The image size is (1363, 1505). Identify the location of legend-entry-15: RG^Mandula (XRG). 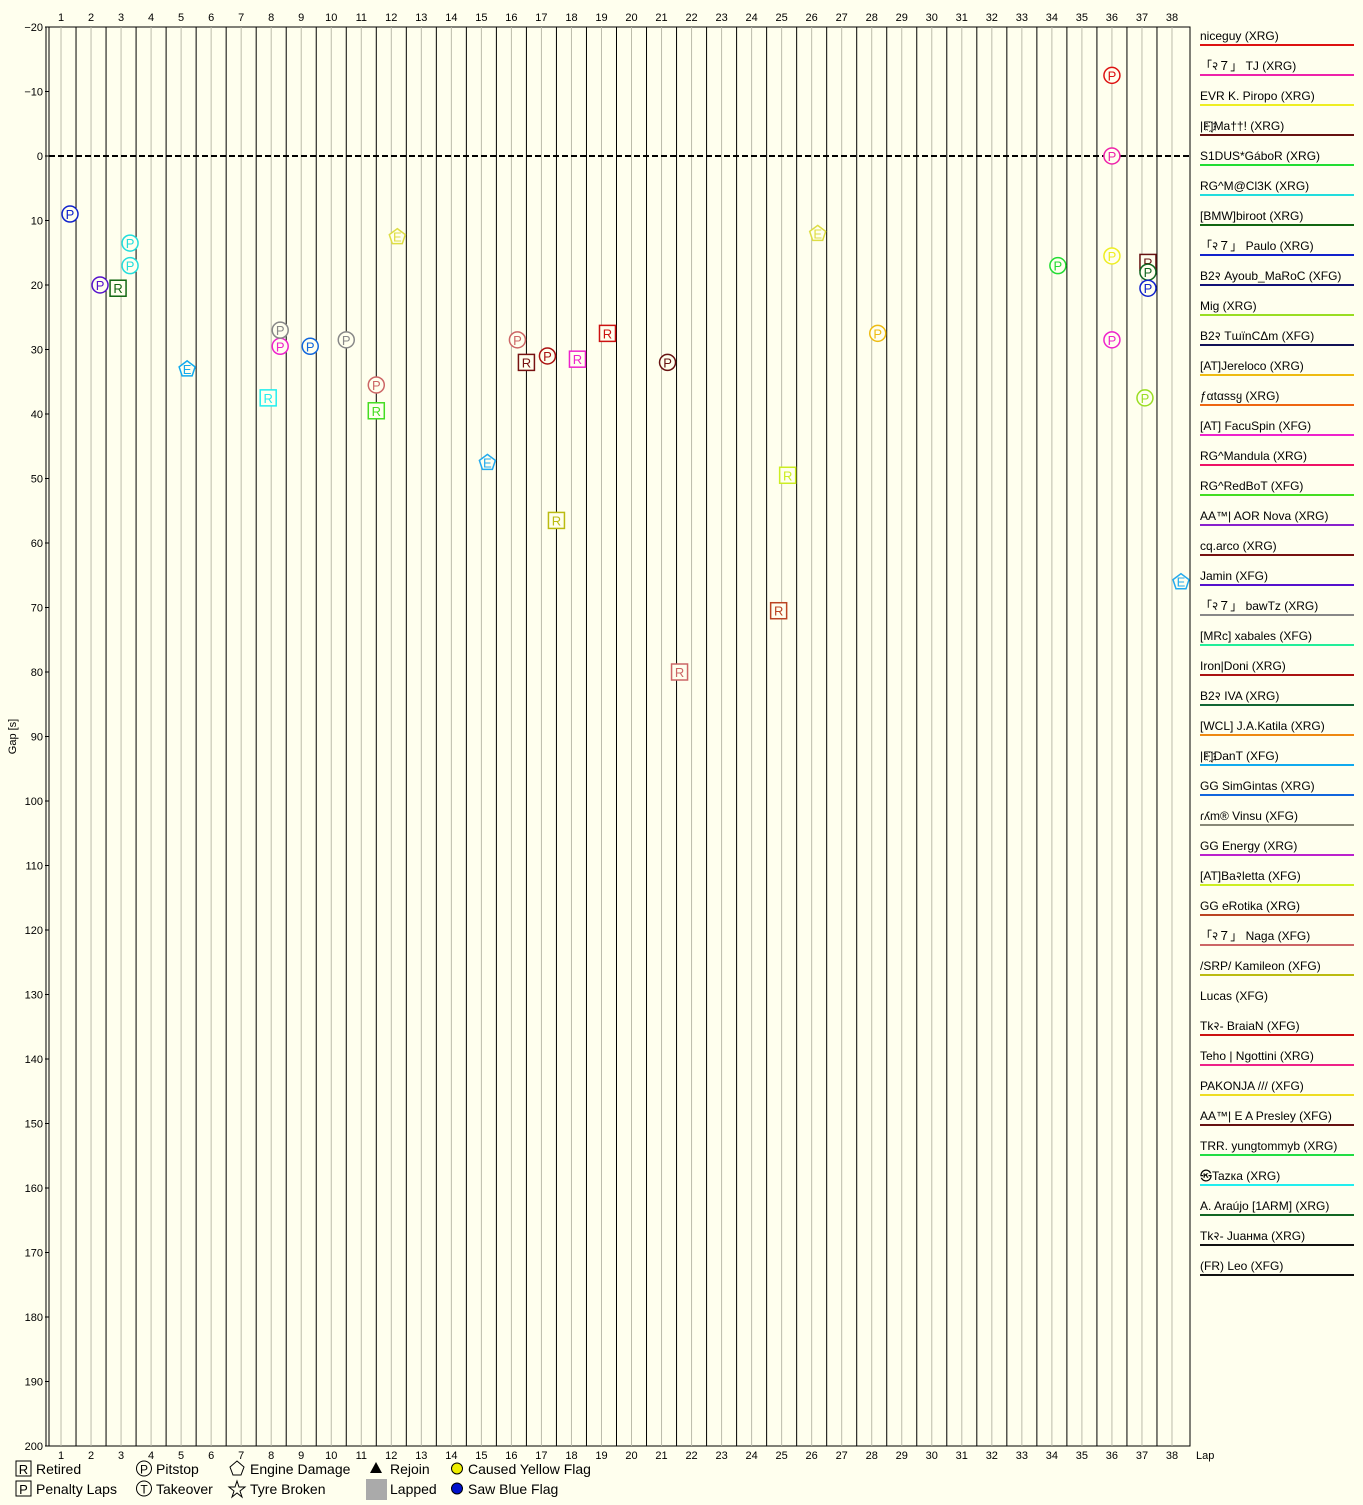
(1253, 456).